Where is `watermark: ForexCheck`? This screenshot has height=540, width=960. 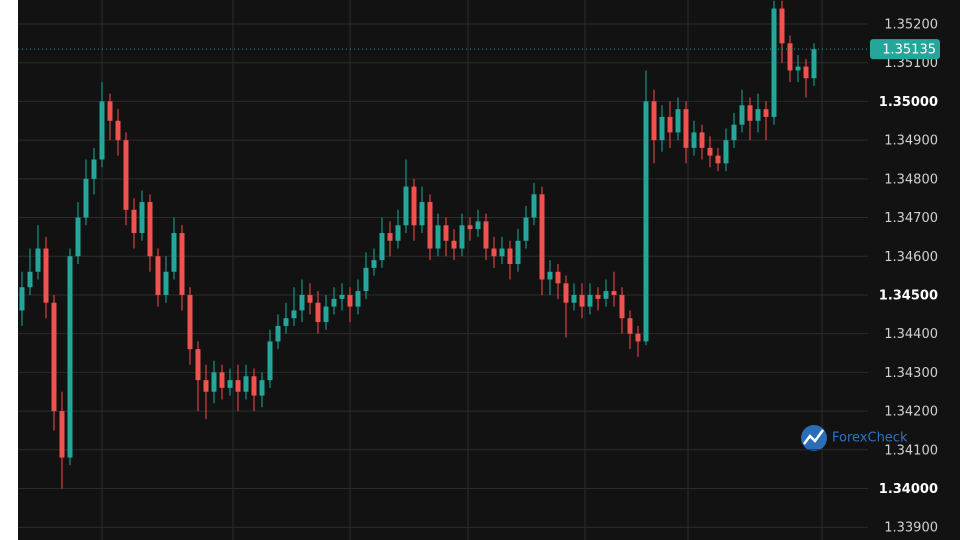
watermark: ForexCheck is located at coordinates (854, 438).